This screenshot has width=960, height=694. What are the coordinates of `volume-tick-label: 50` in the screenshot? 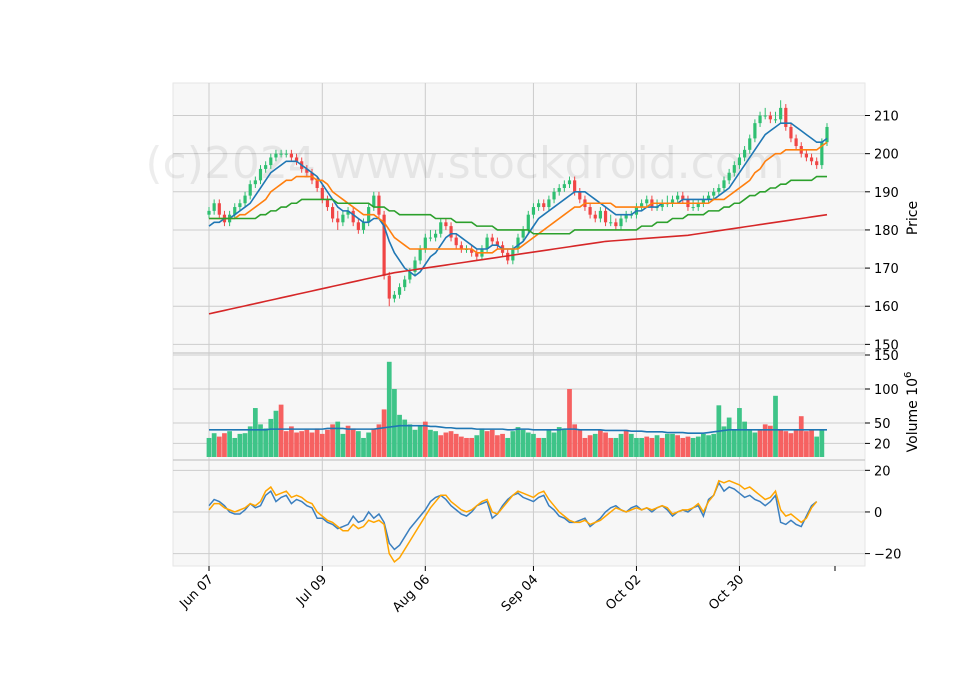 It's located at (882, 424).